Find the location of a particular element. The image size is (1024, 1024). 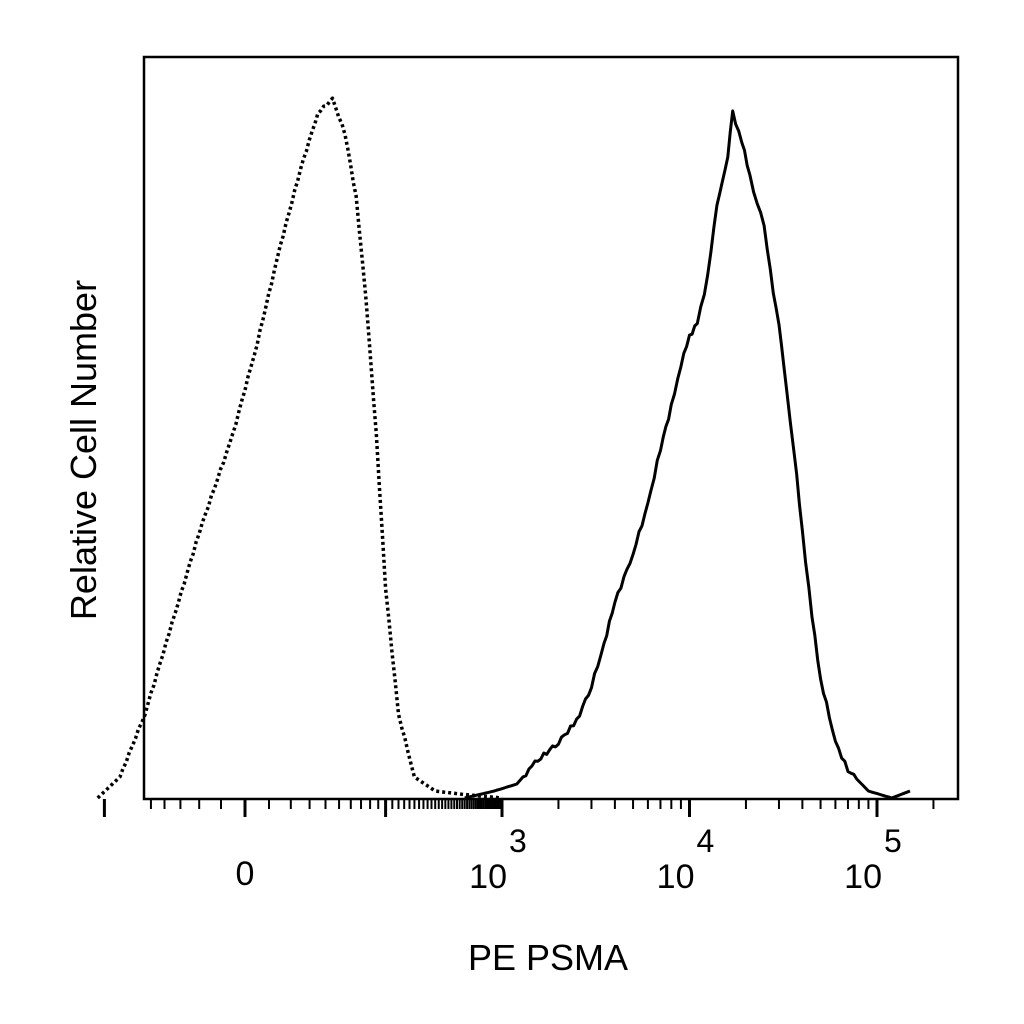

y-axis-title: Relative Cell Number is located at coordinates (83, 450).